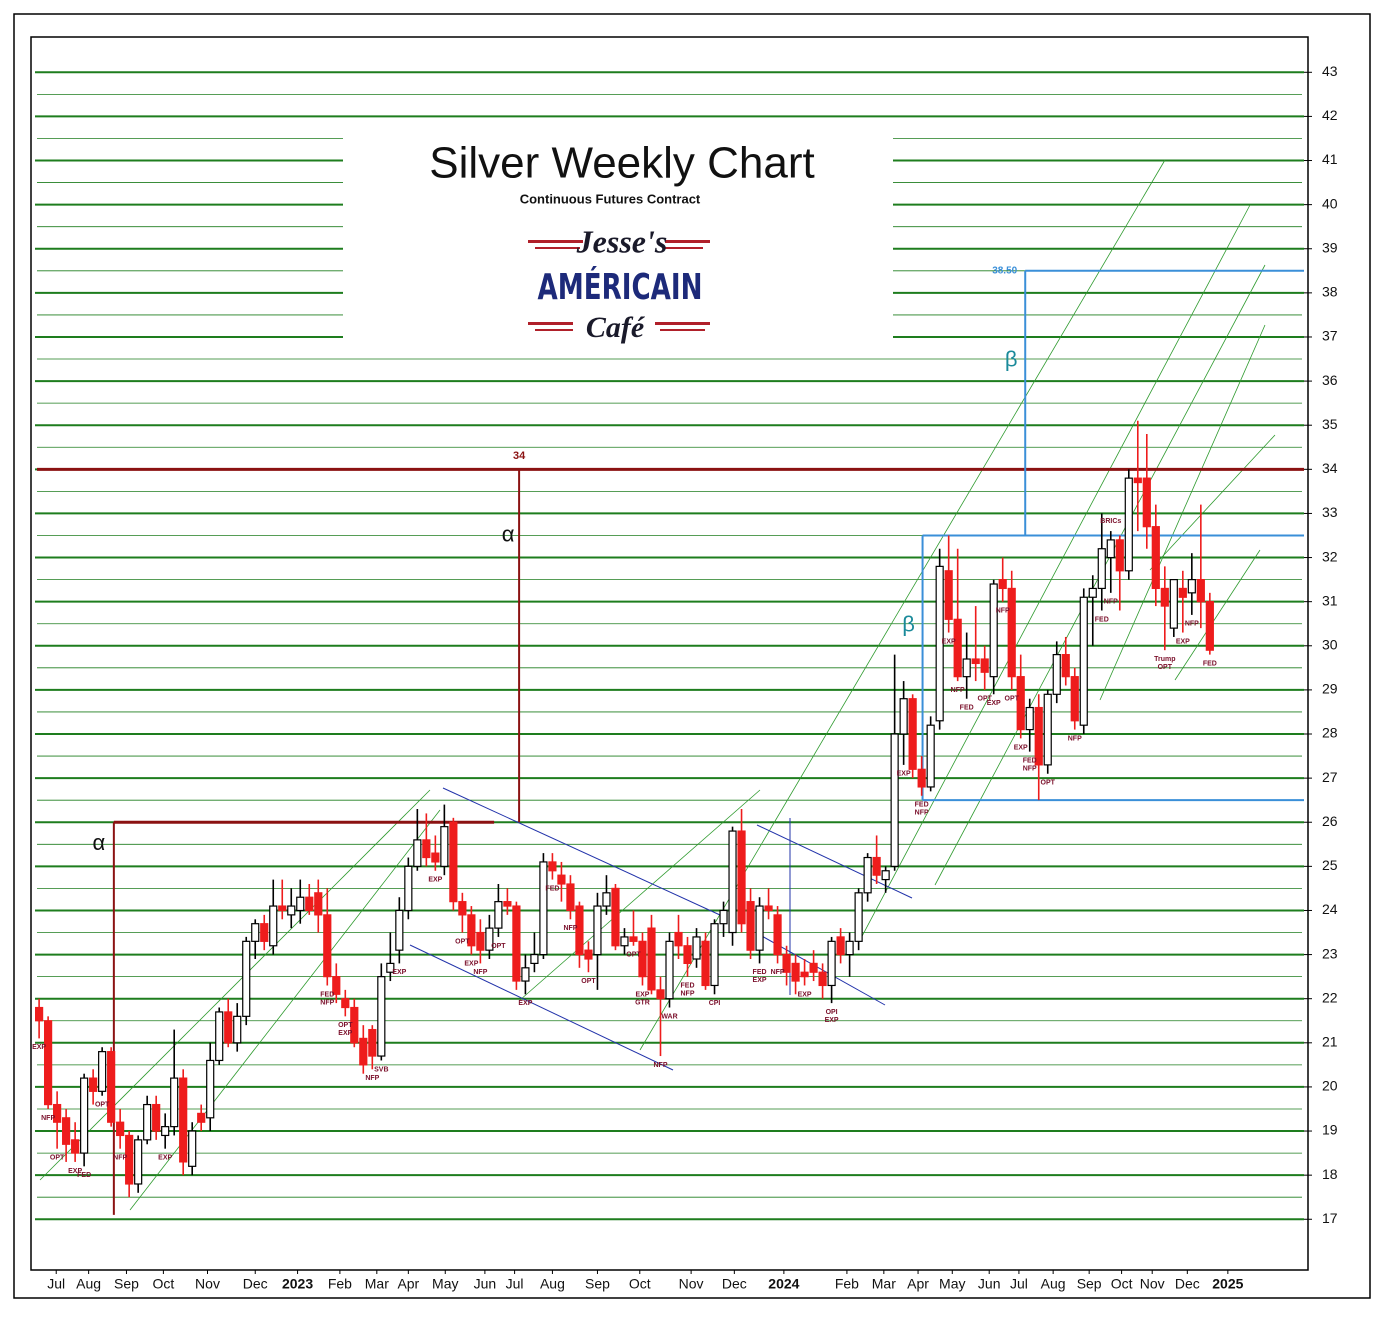 The width and height of the screenshot is (1389, 1317). What do you see at coordinates (1330, 1086) in the screenshot?
I see `y-tick-label: 20` at bounding box center [1330, 1086].